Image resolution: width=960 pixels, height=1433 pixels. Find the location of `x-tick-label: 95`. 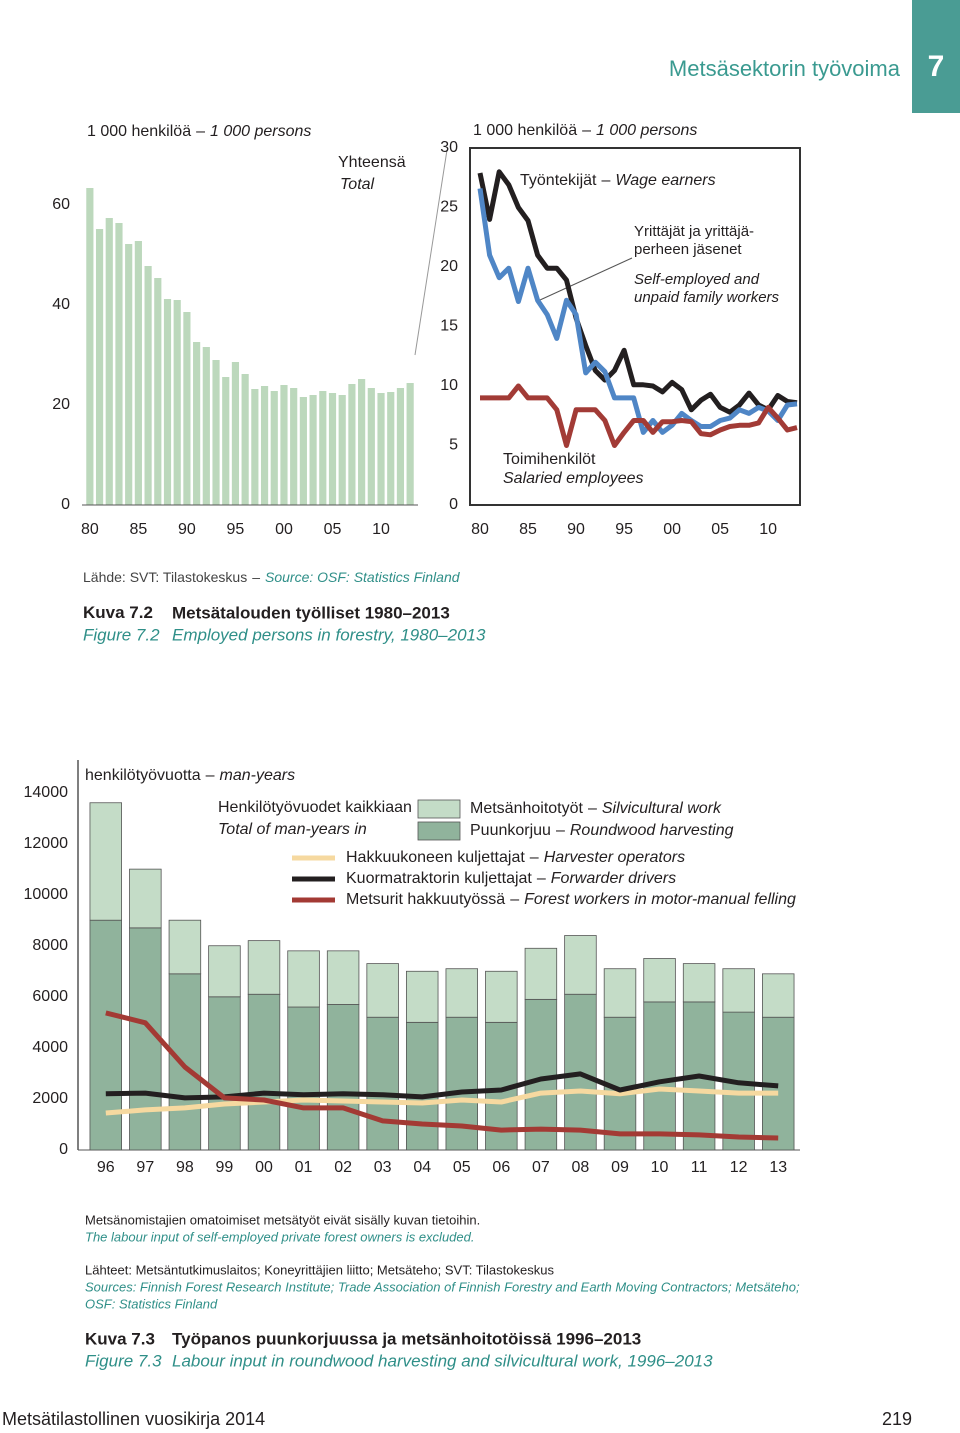

x-tick-label: 95 is located at coordinates (236, 529).